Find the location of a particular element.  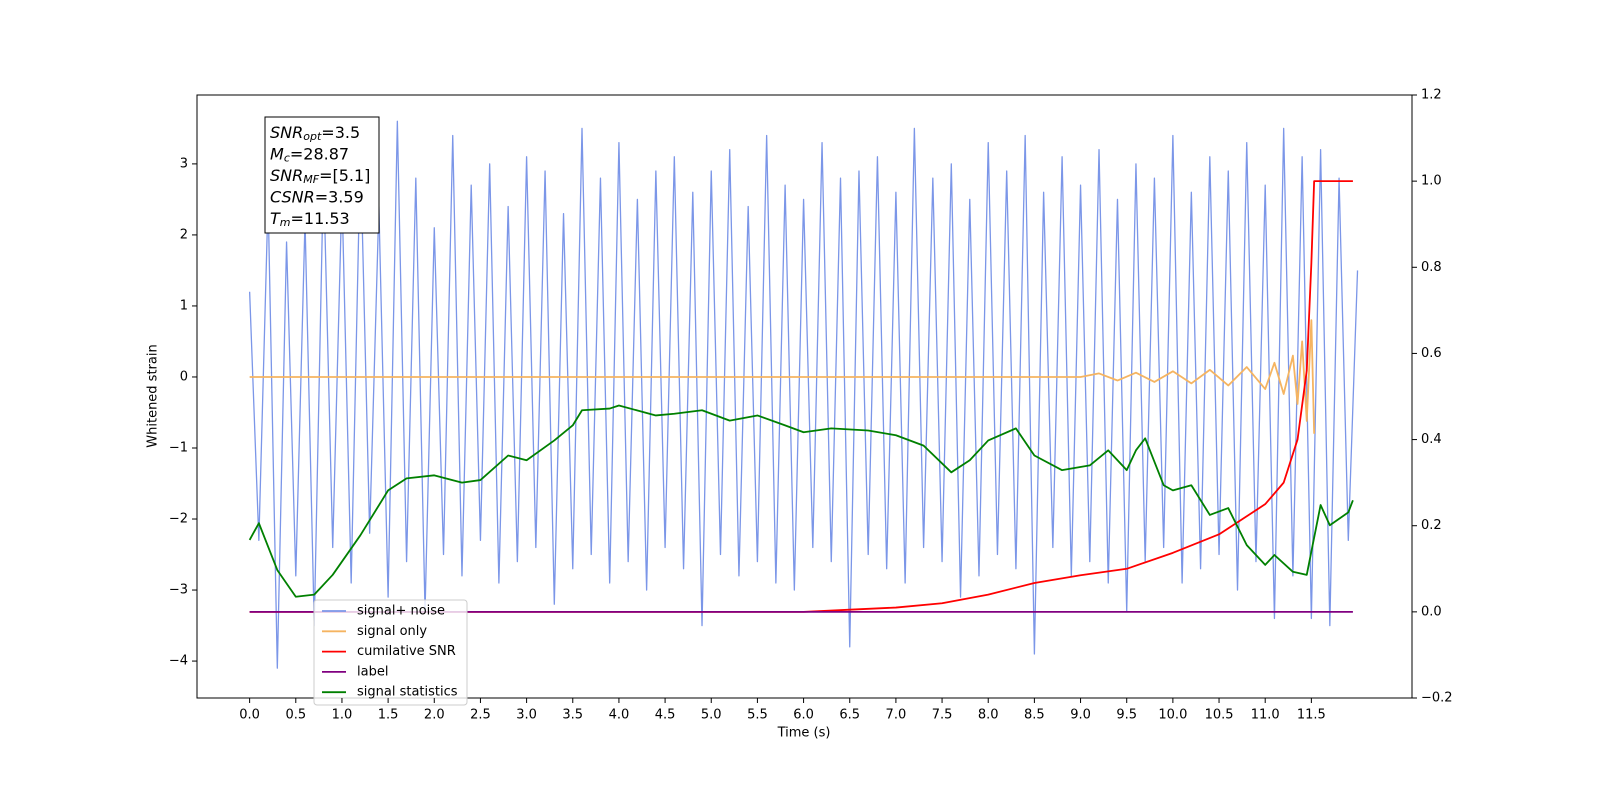

annotation-value: =28.87 is located at coordinates (319, 153).